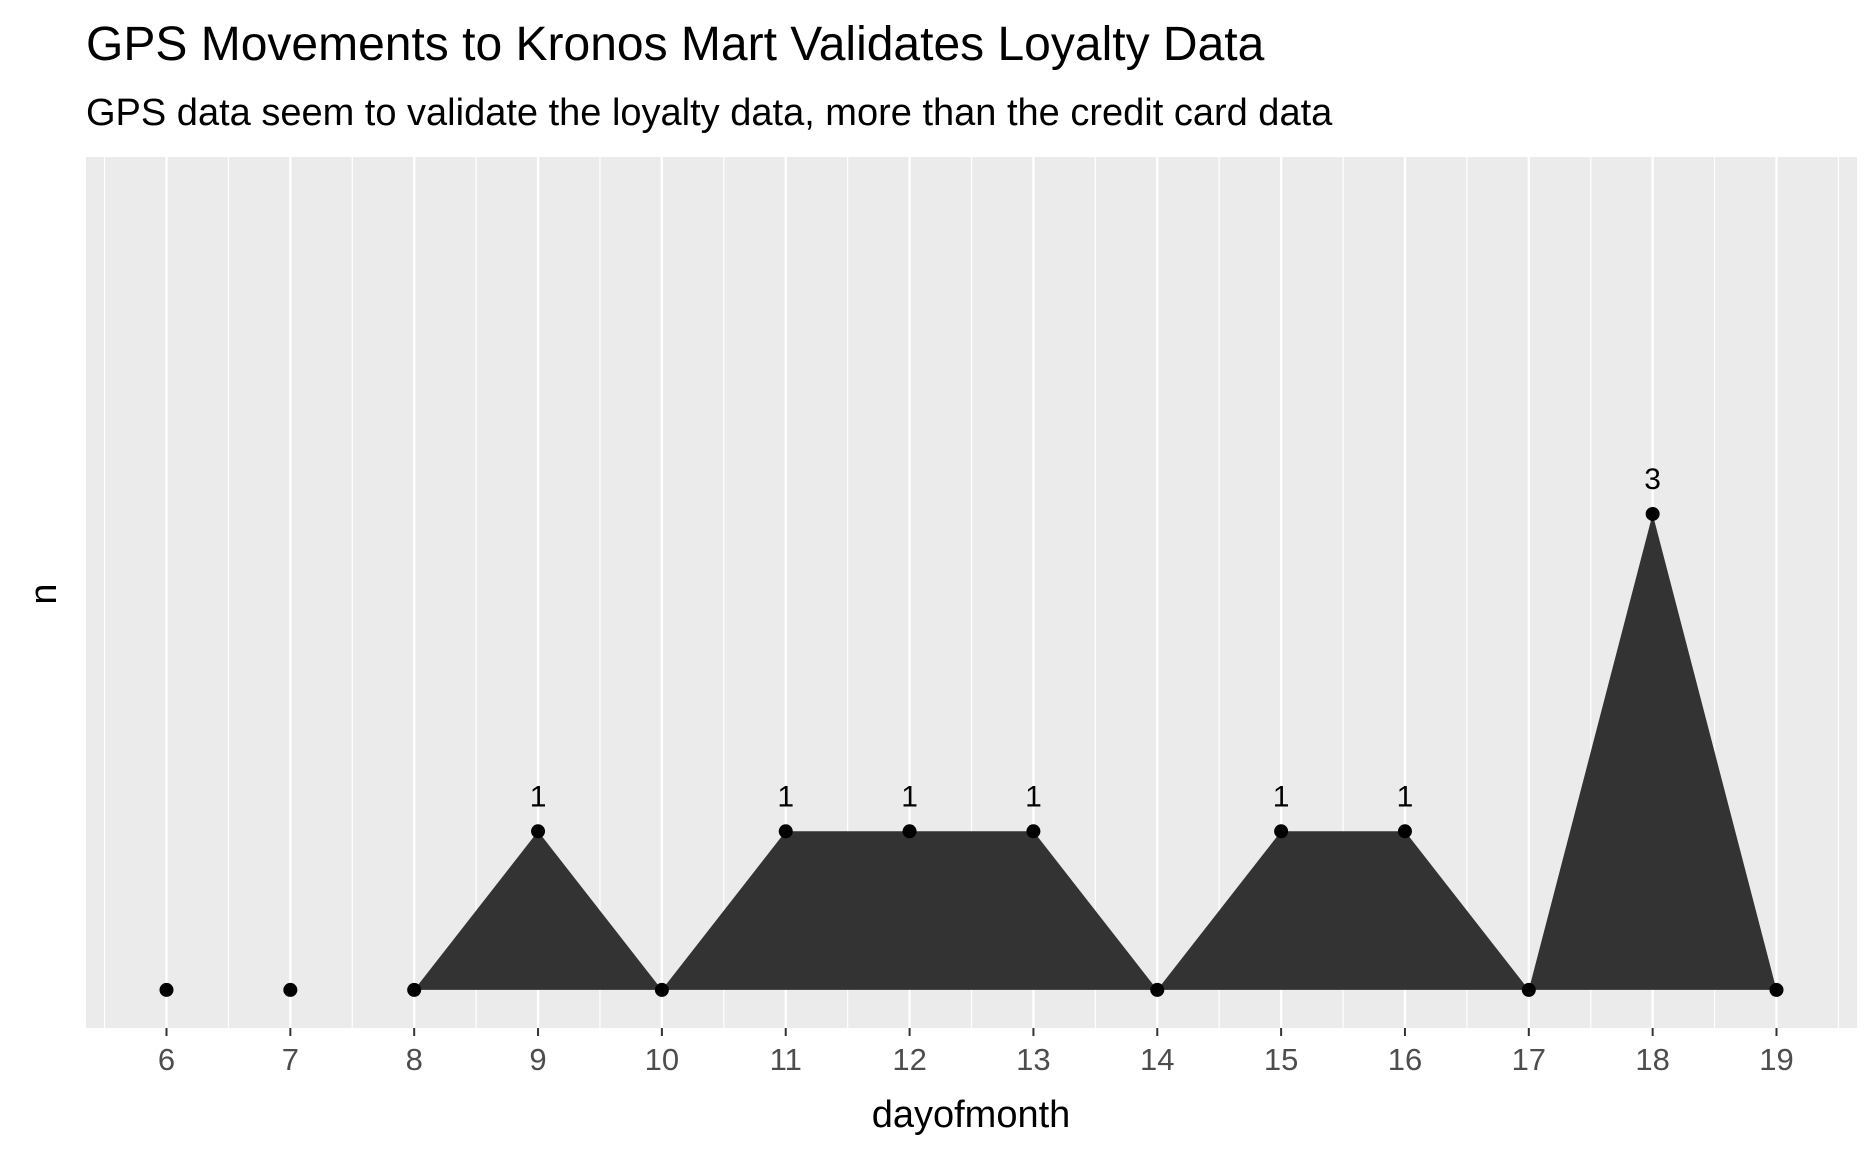 This screenshot has width=1872, height=1152. What do you see at coordinates (537, 1059) in the screenshot?
I see `x-tick-label: 9` at bounding box center [537, 1059].